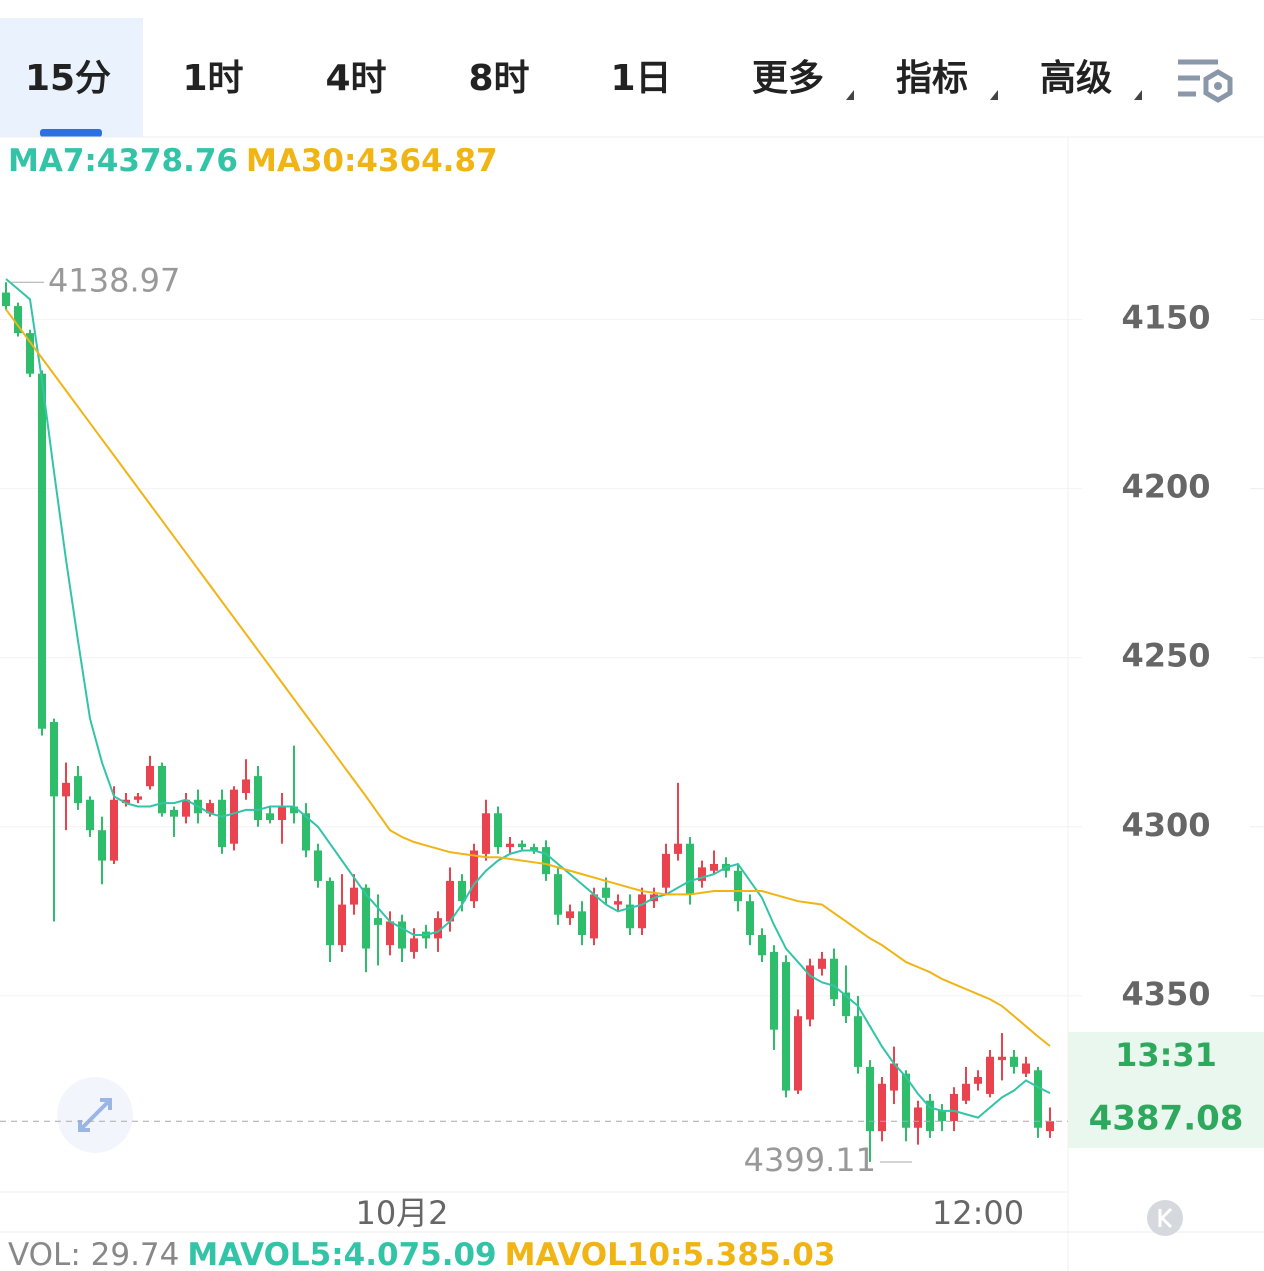 The height and width of the screenshot is (1271, 1264). What do you see at coordinates (1165, 487) in the screenshot?
I see `y-tick-label: 4200` at bounding box center [1165, 487].